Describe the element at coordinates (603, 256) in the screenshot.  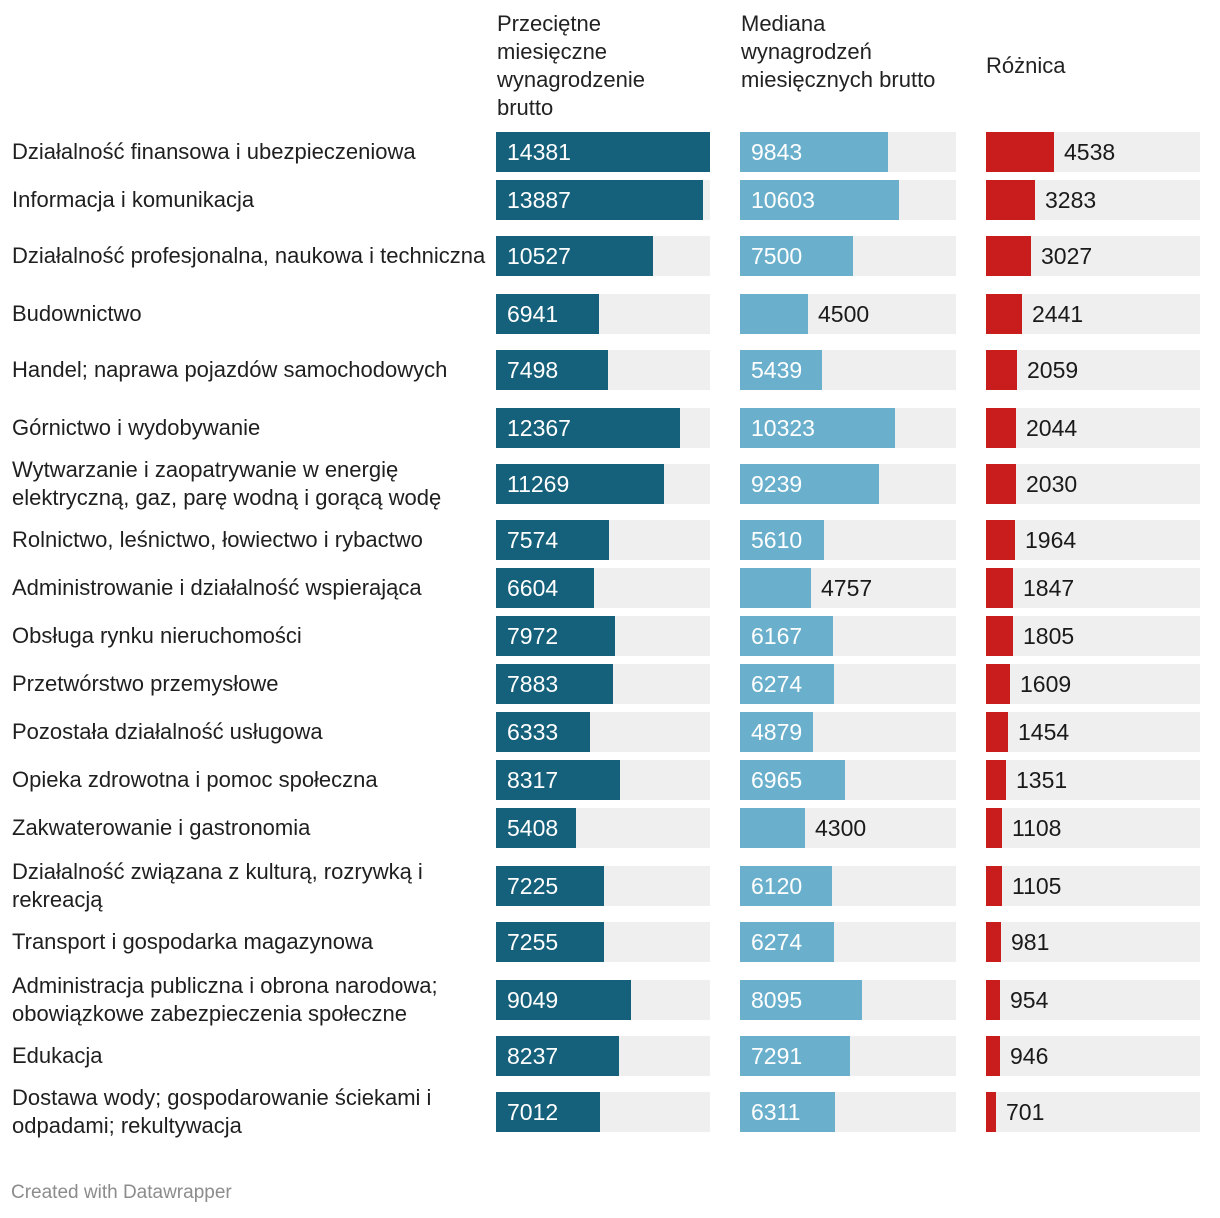
I see `average-track: 10527` at that location.